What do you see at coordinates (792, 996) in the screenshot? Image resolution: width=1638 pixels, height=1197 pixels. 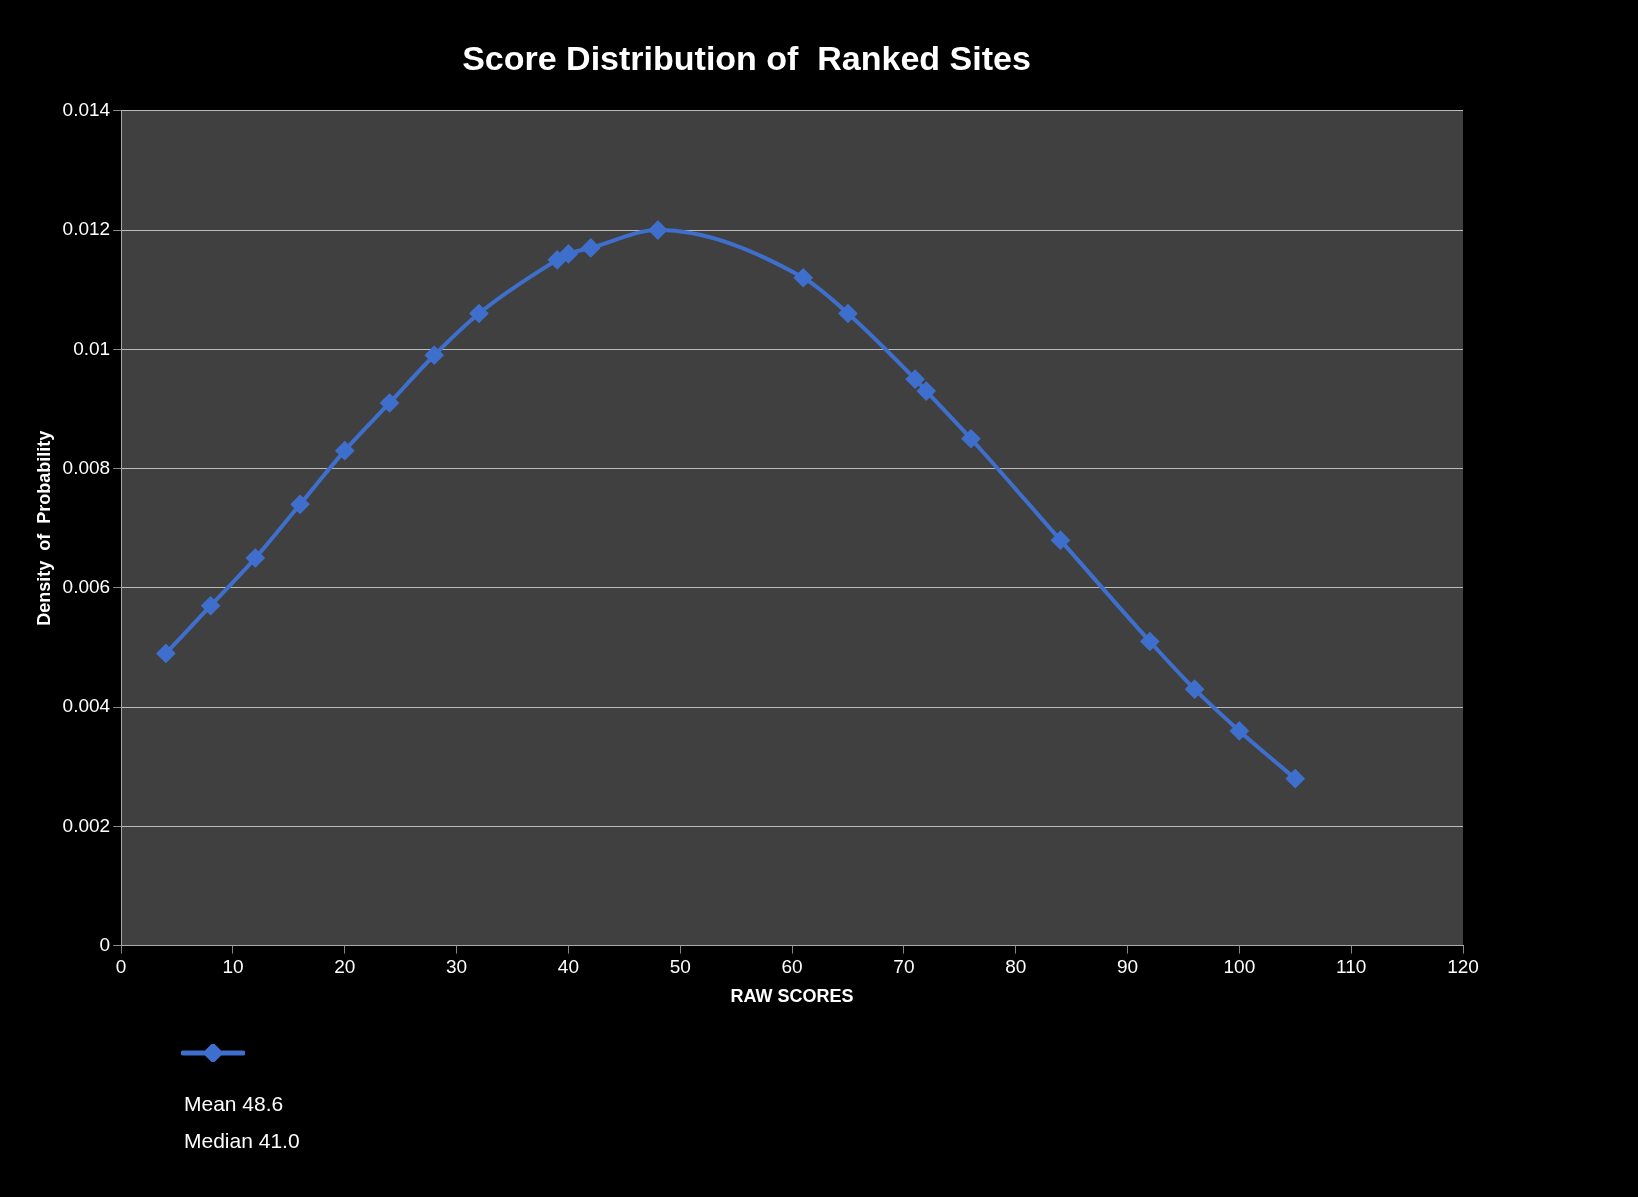 I see `x-axis-title: RAW SCORES` at bounding box center [792, 996].